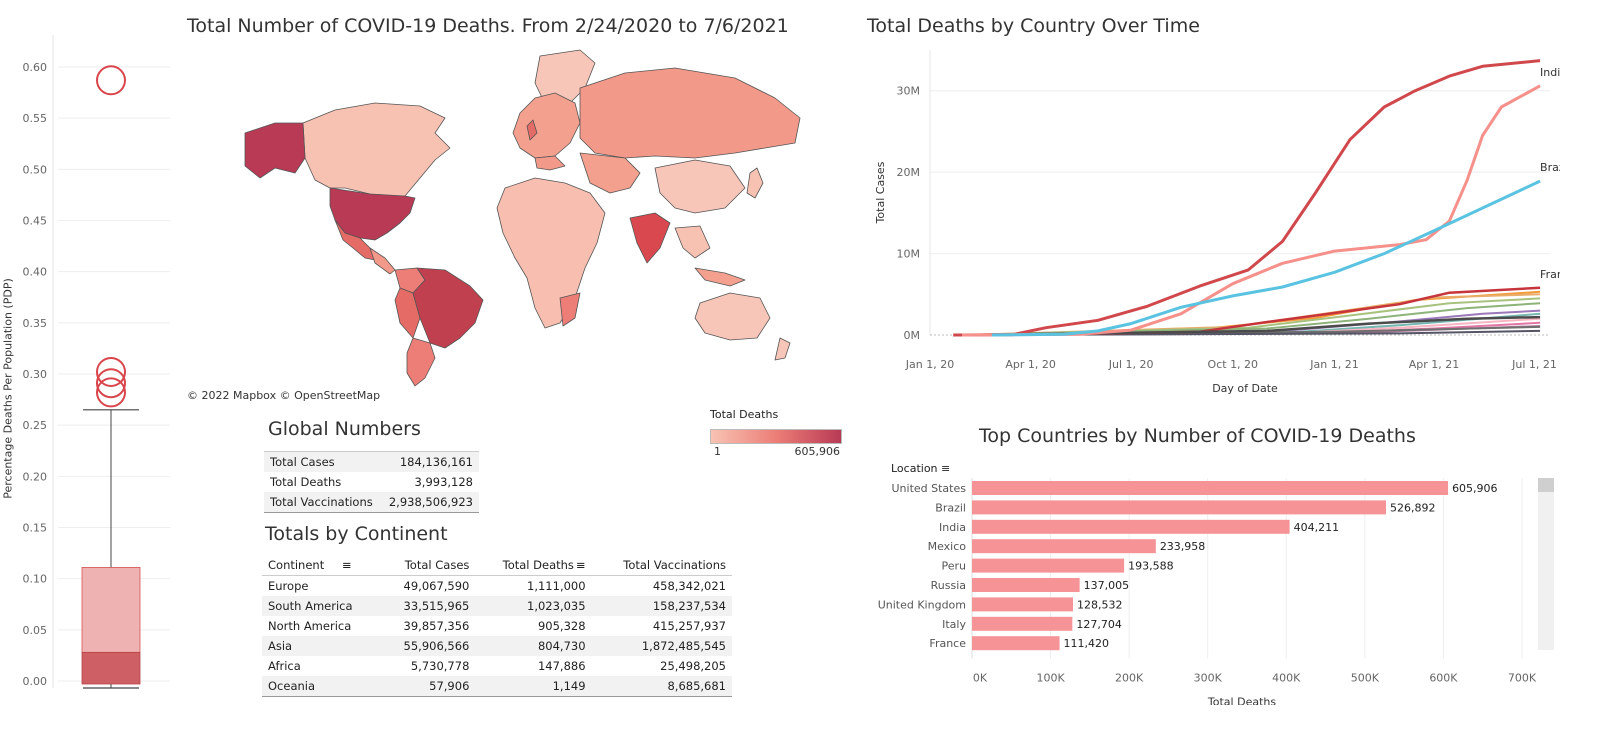 The width and height of the screenshot is (1618, 729). What do you see at coordinates (284, 666) in the screenshot?
I see `table-cell: Africa` at bounding box center [284, 666].